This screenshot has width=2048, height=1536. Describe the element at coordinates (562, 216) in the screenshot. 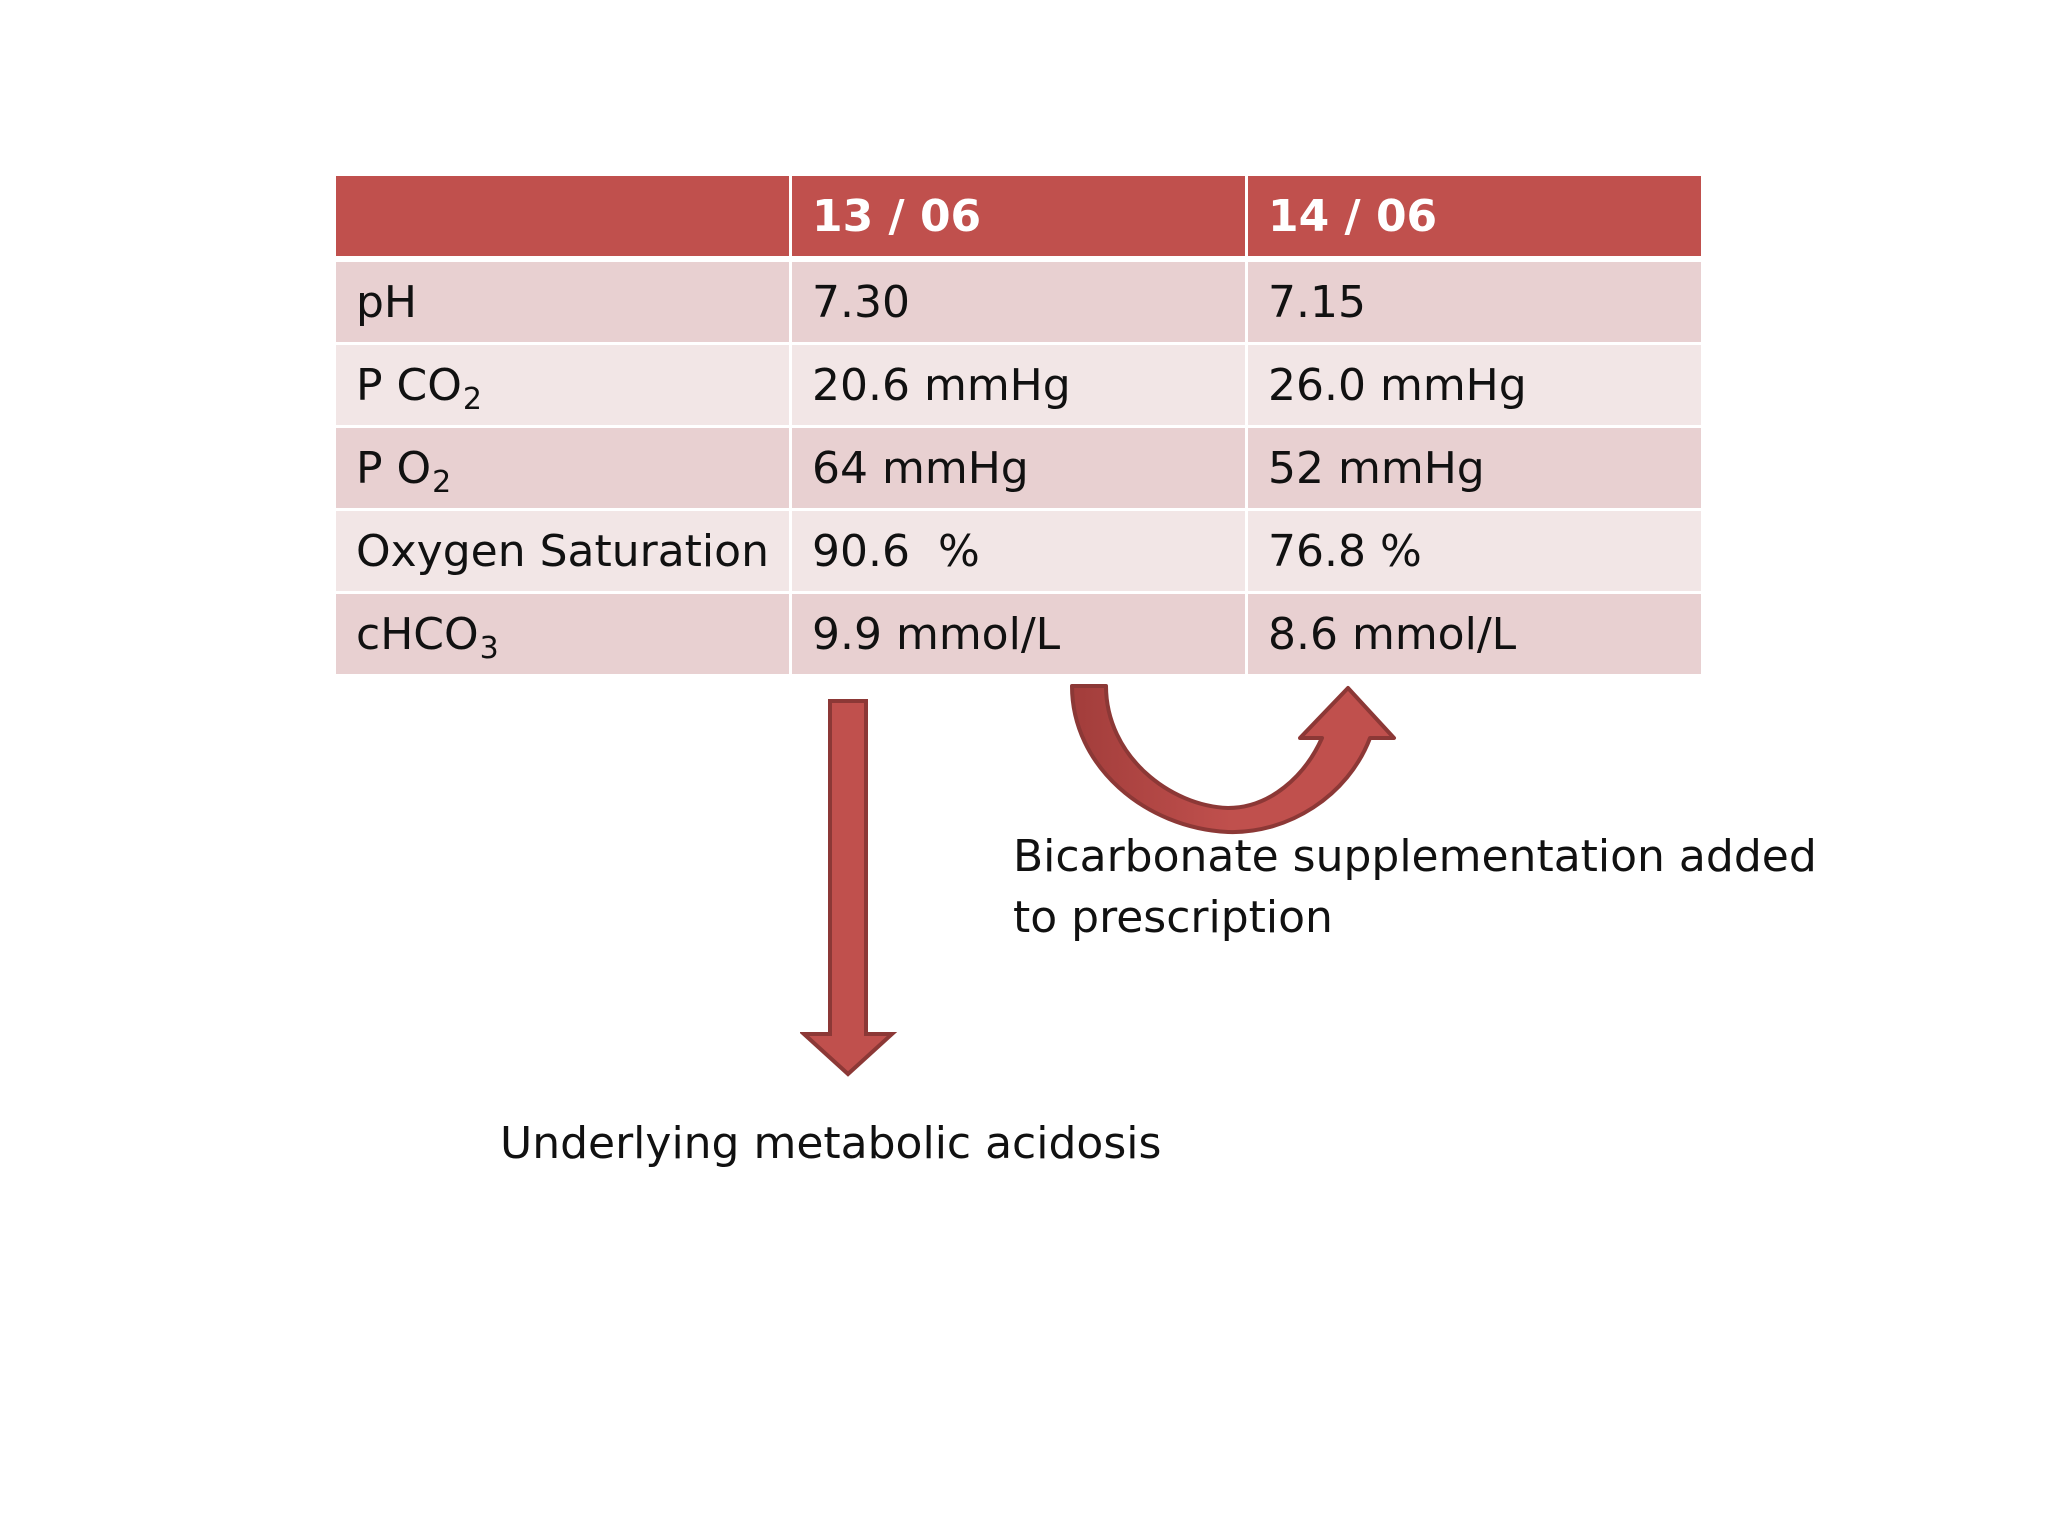

I see `header-cell-empty` at that location.